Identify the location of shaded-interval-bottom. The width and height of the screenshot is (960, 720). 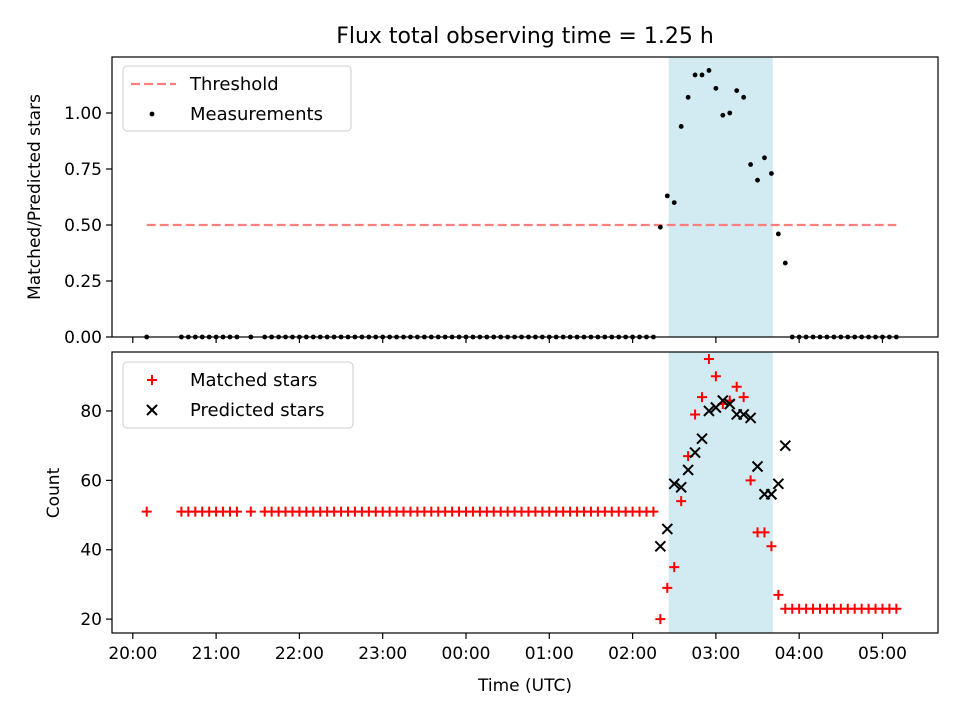
(720, 492).